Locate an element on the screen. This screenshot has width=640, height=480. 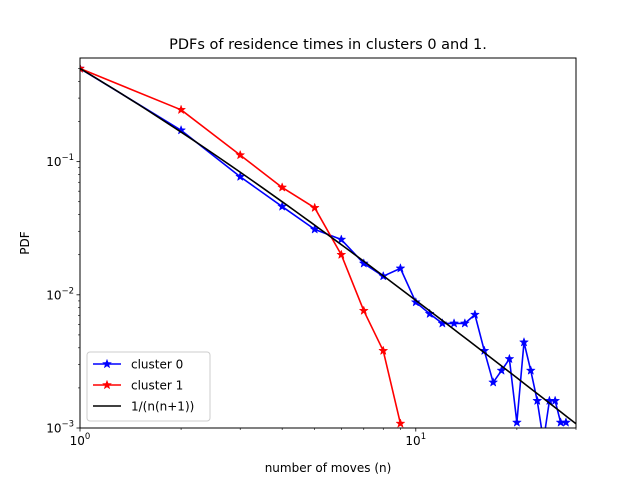
y-tick-label-0: 10⁻³ is located at coordinates (60, 428).